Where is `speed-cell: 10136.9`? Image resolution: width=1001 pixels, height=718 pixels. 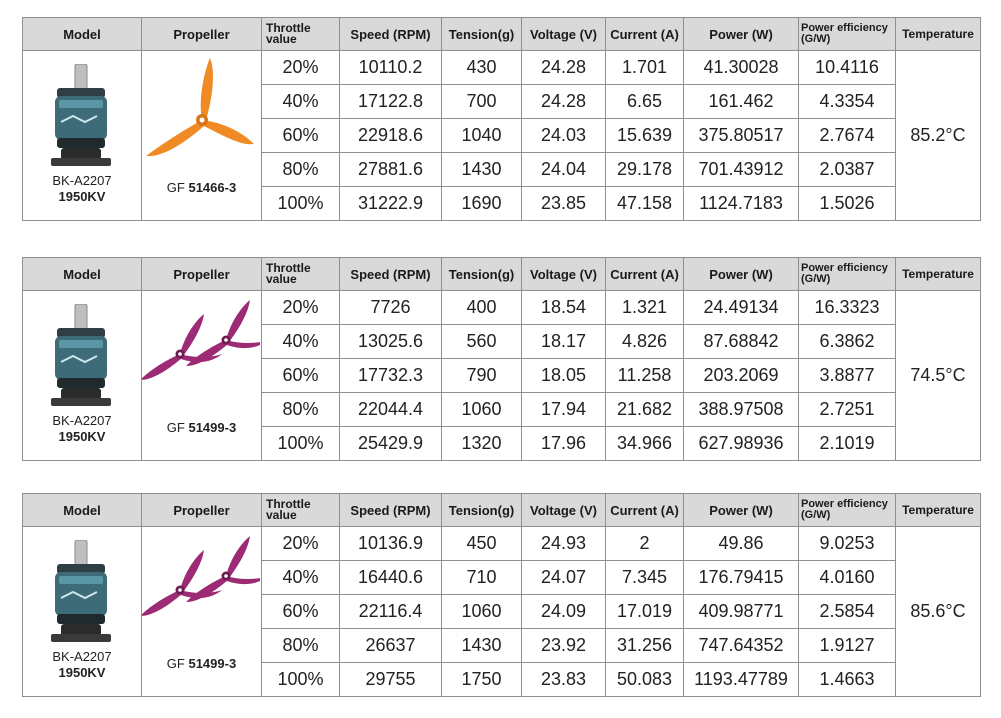
speed-cell: 10136.9 is located at coordinates (390, 543).